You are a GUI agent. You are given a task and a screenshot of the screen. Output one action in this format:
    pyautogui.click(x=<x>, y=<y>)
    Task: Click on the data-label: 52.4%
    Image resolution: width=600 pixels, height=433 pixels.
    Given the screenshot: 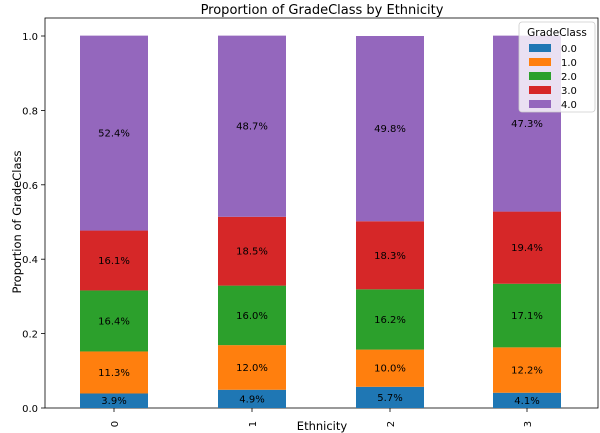 What is the action you would take?
    pyautogui.click(x=114, y=134)
    